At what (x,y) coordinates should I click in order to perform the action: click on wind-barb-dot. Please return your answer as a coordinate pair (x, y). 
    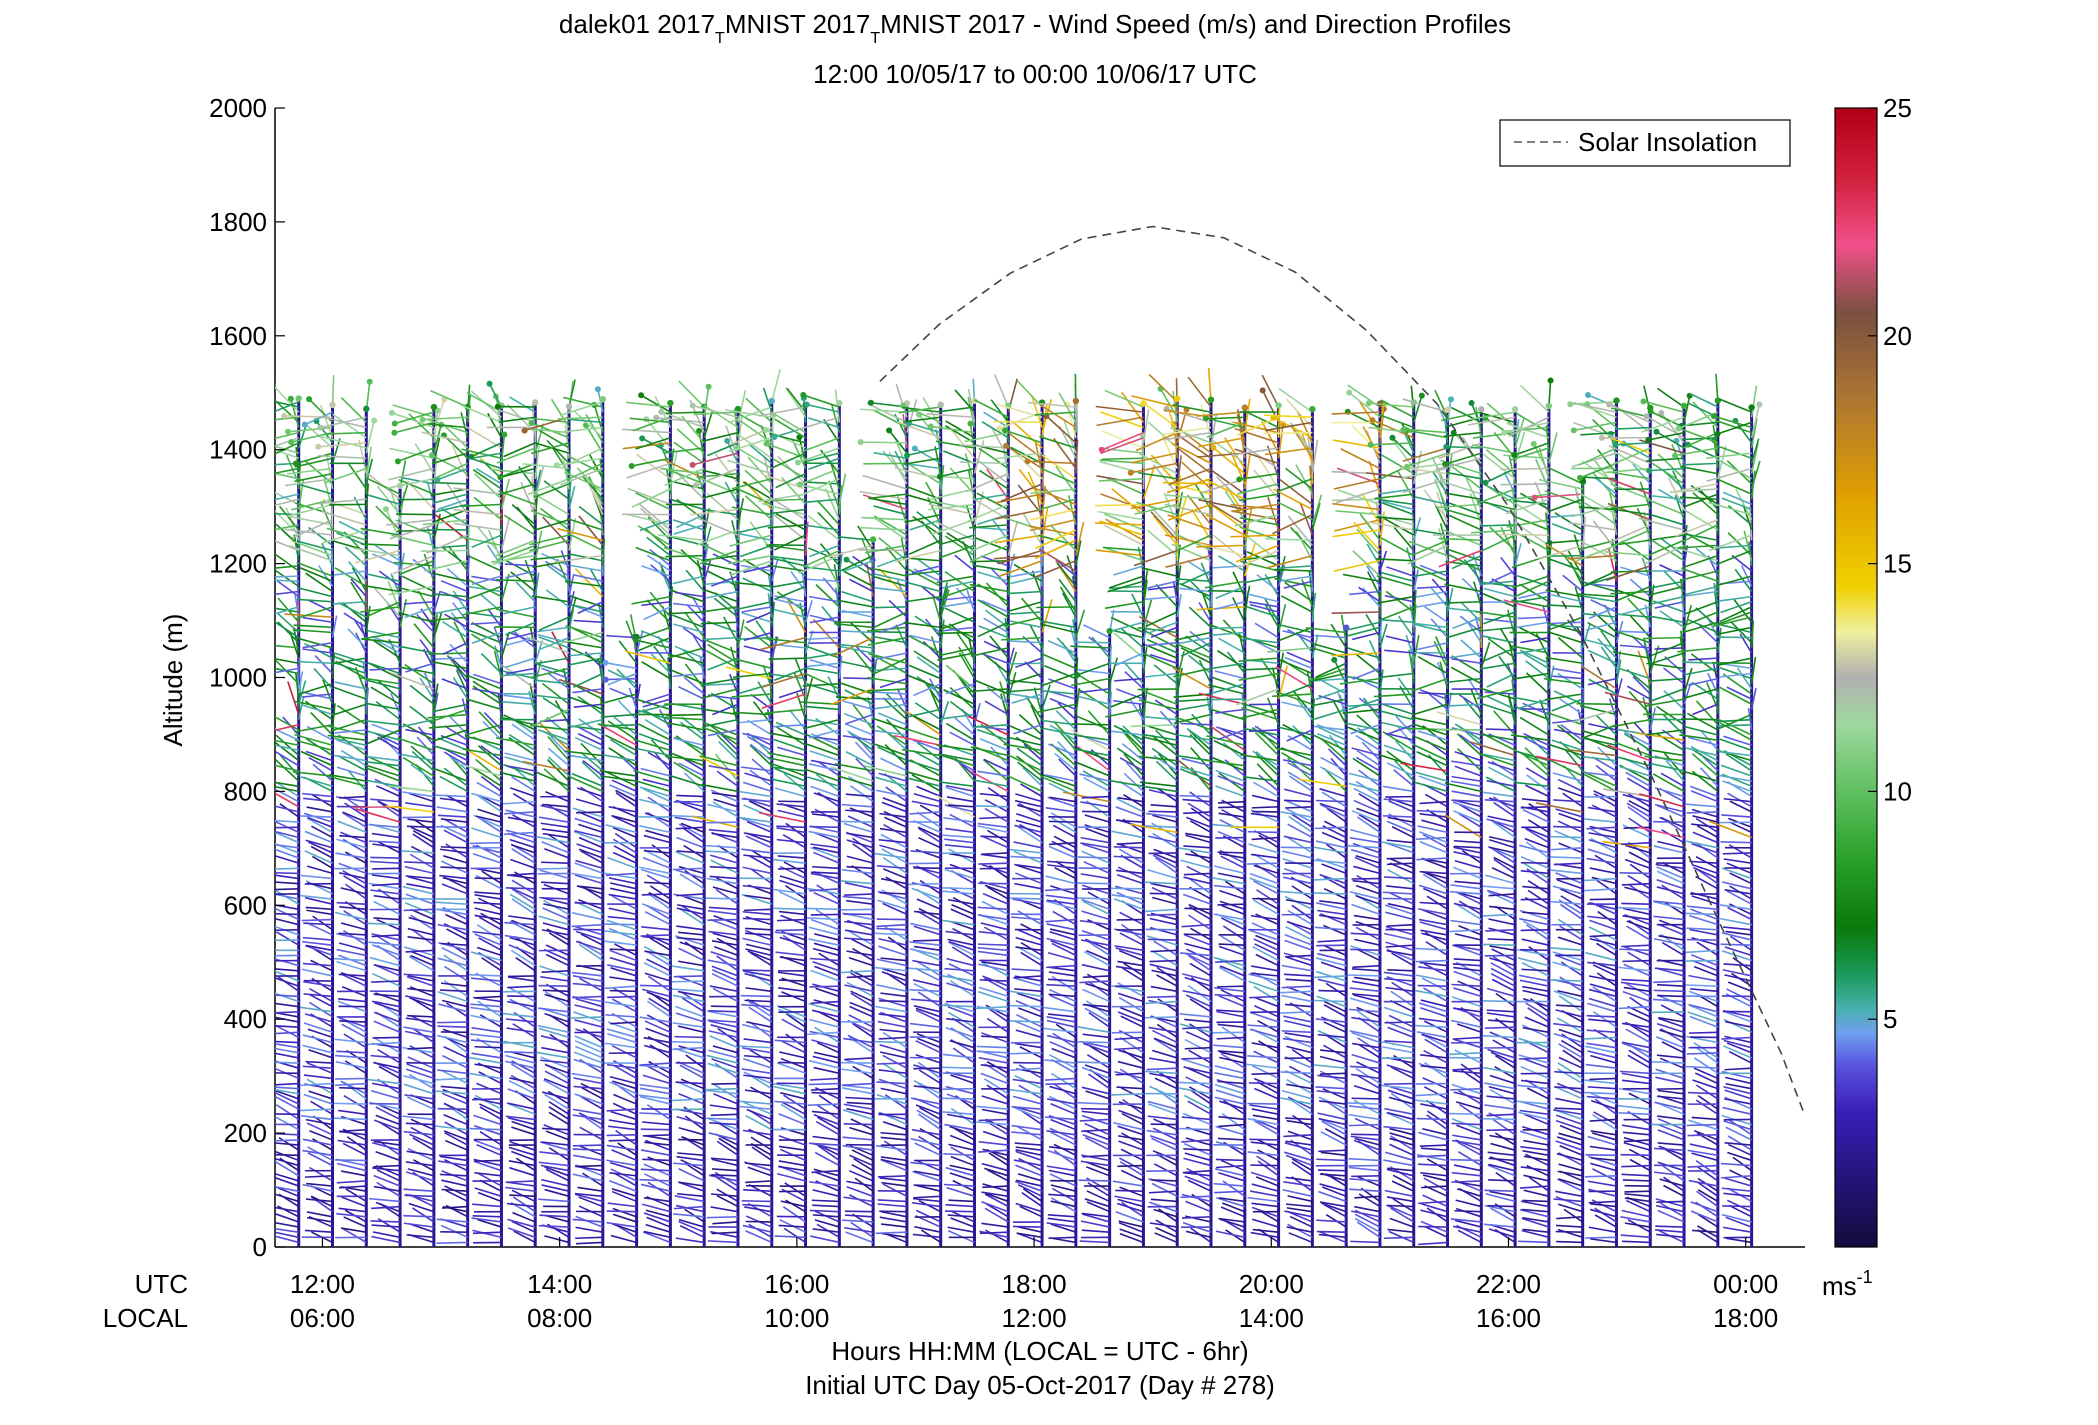
    Looking at the image, I should click on (1077, 674).